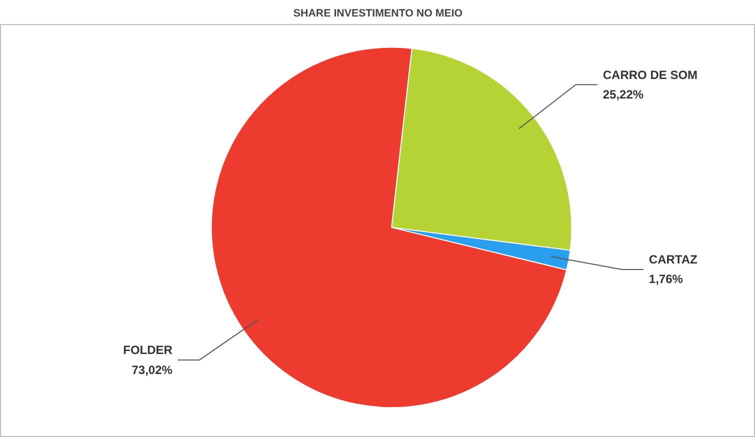 This screenshot has width=755, height=437. What do you see at coordinates (666, 279) in the screenshot?
I see `data-label: 1,76%` at bounding box center [666, 279].